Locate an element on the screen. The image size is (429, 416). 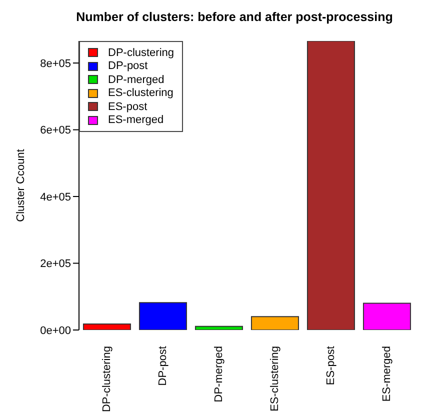
y-tick-label: 4e+05 is located at coordinates (55, 197).